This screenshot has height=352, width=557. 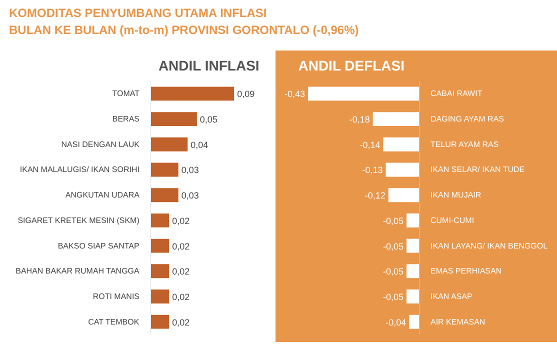 I want to click on y-tick-label: BAHAN BAKAR RUMAH TANGGA, so click(x=78, y=271).